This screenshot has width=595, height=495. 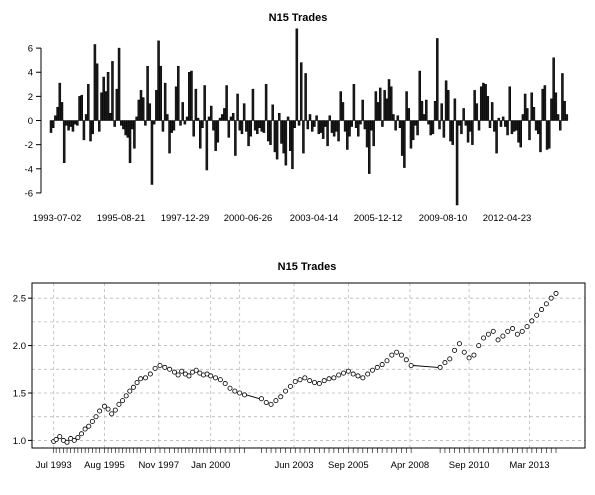 What do you see at coordinates (54, 465) in the screenshot?
I see `scatter-chart-x-tick-label: Jul 1993` at bounding box center [54, 465].